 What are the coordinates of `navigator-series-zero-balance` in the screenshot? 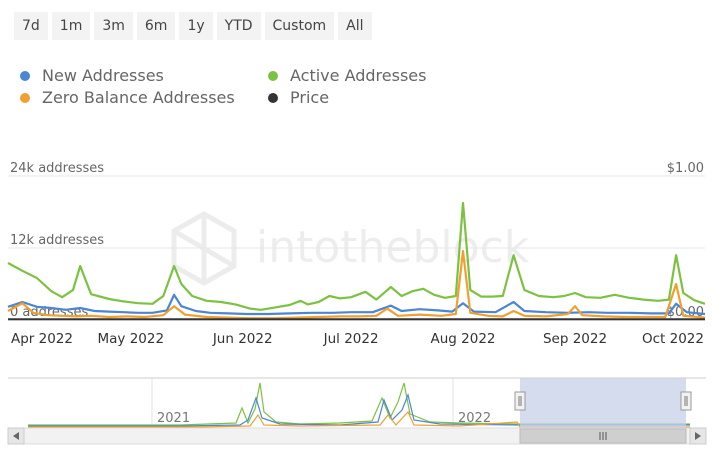 It's located at (359, 419).